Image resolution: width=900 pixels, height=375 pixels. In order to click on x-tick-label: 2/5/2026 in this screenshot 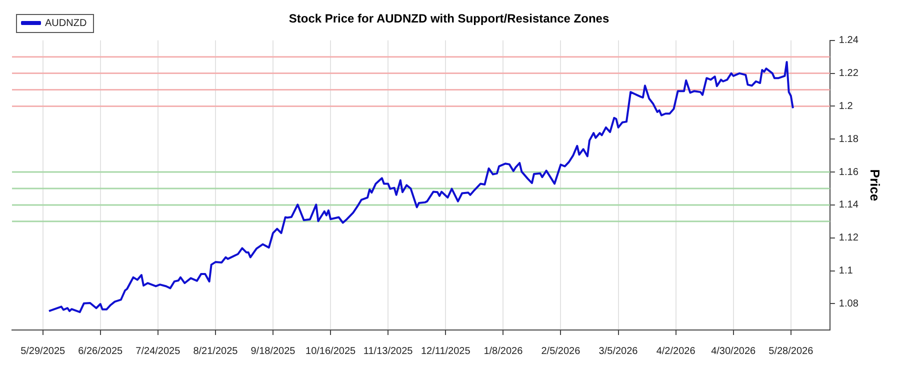, I will do `click(561, 351)`.